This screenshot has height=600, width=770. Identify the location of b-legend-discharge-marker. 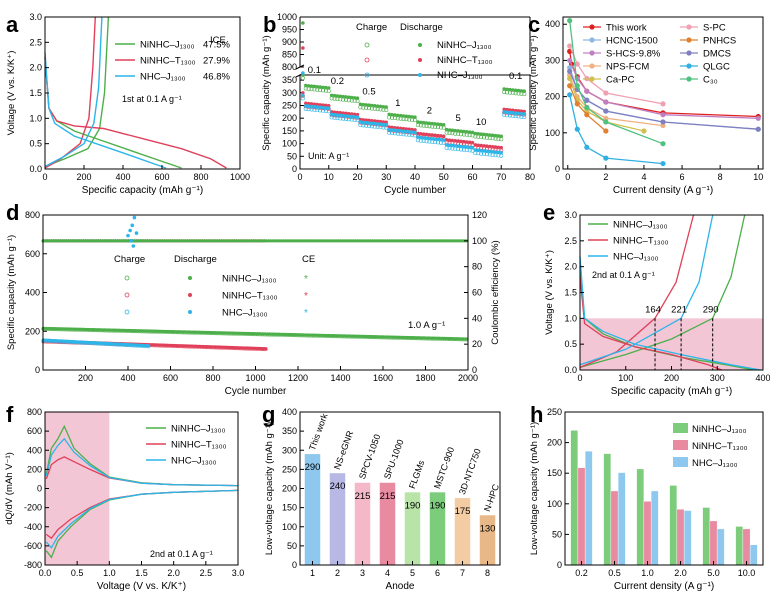
(420, 75).